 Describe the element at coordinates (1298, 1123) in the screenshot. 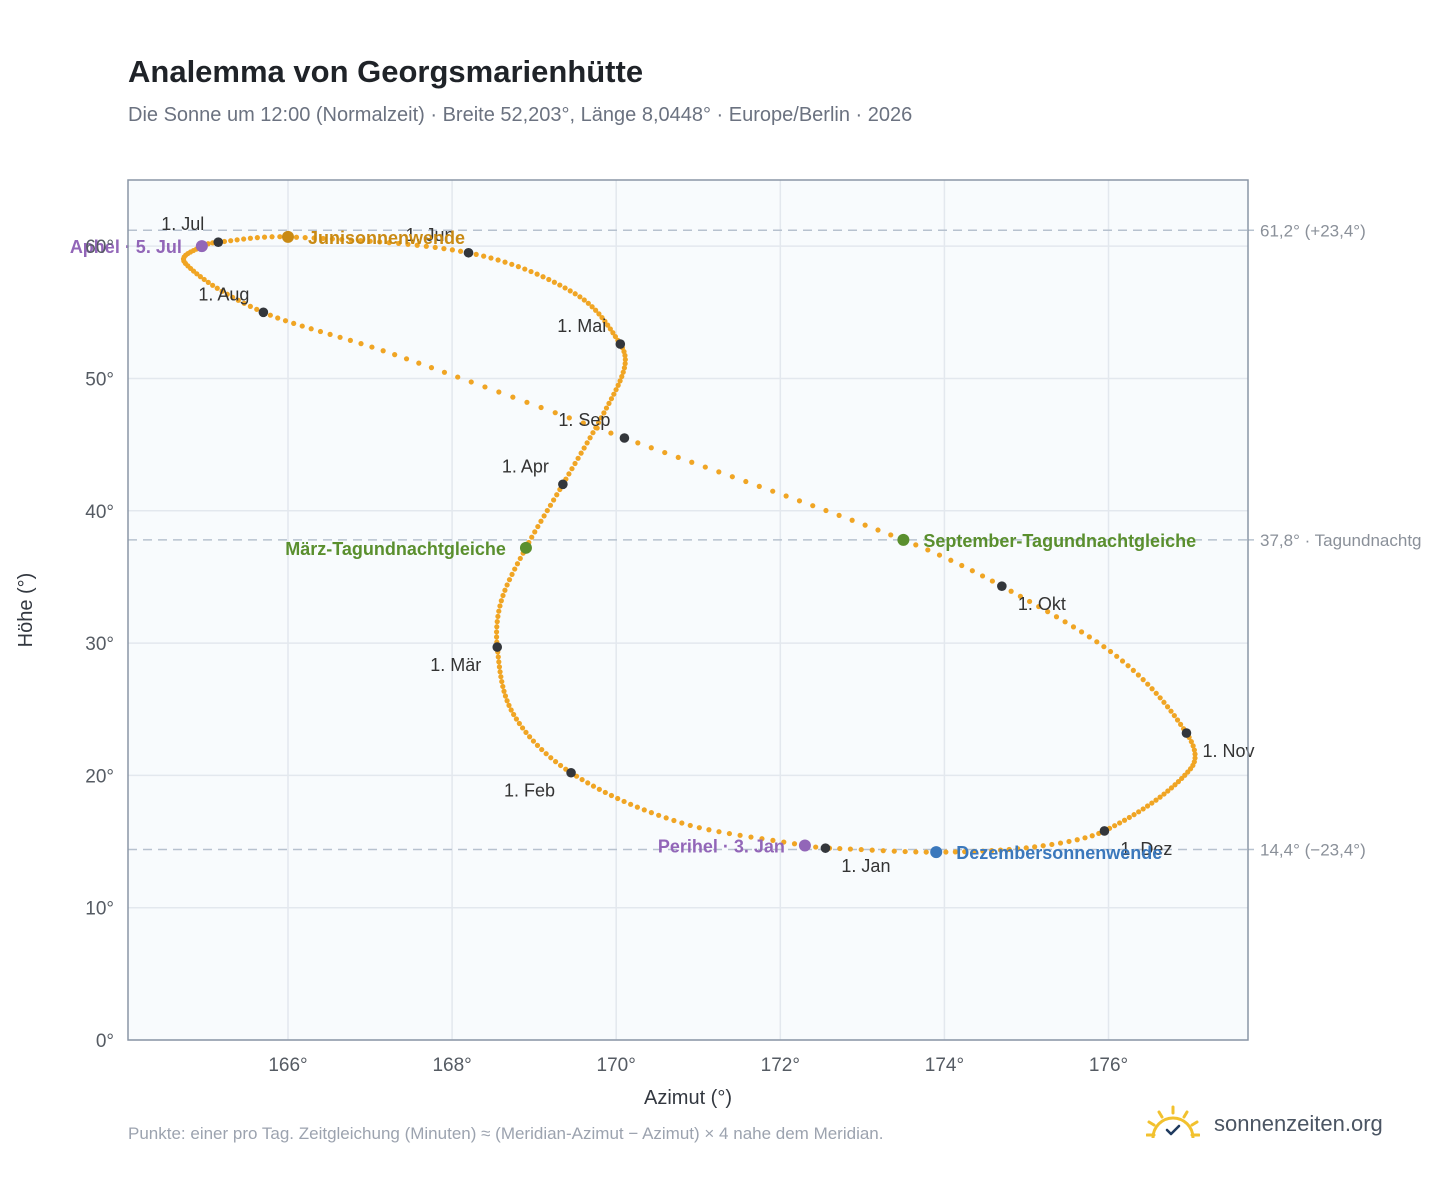

I see `brand-name: sonnenzeiten.org` at that location.